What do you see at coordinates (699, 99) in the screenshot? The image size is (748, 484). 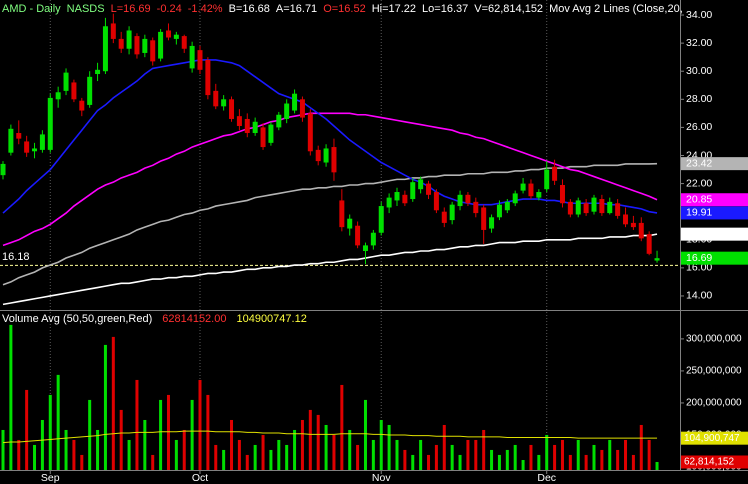 I see `y-tick-label: 28.00` at bounding box center [699, 99].